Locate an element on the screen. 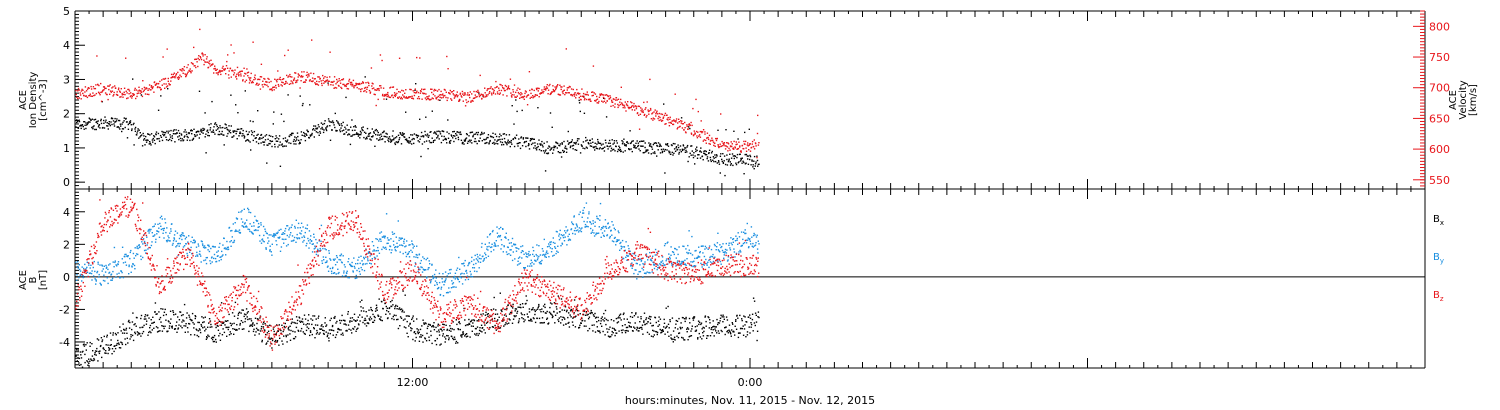 The width and height of the screenshot is (1500, 410). x-tick-label: 0:00 is located at coordinates (750, 382).